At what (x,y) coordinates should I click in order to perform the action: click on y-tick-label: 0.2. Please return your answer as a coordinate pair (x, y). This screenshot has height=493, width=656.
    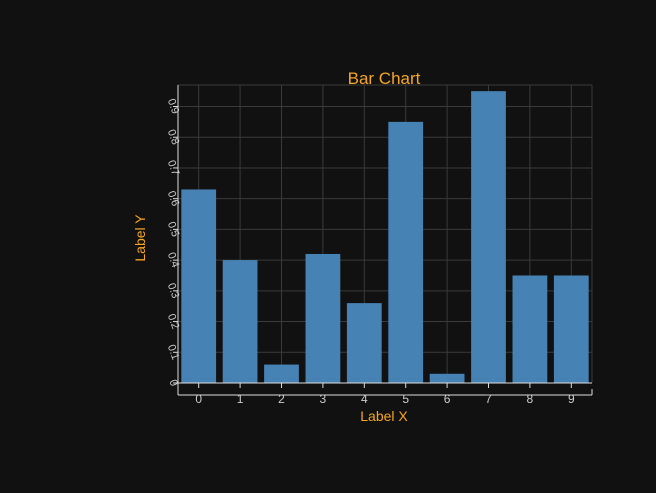
    Looking at the image, I should click on (173, 321).